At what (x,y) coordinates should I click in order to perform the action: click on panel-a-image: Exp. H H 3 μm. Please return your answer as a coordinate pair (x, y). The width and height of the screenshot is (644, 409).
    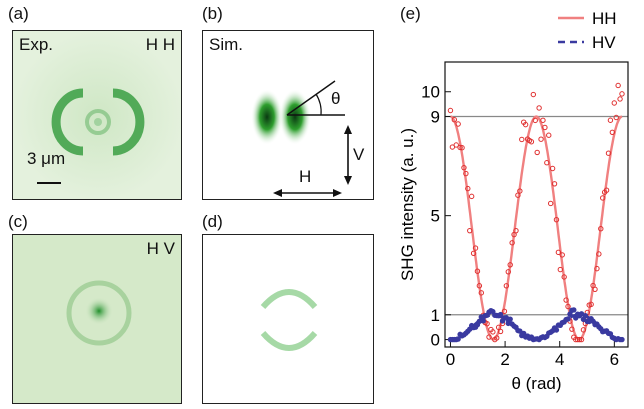
    Looking at the image, I should click on (97, 115).